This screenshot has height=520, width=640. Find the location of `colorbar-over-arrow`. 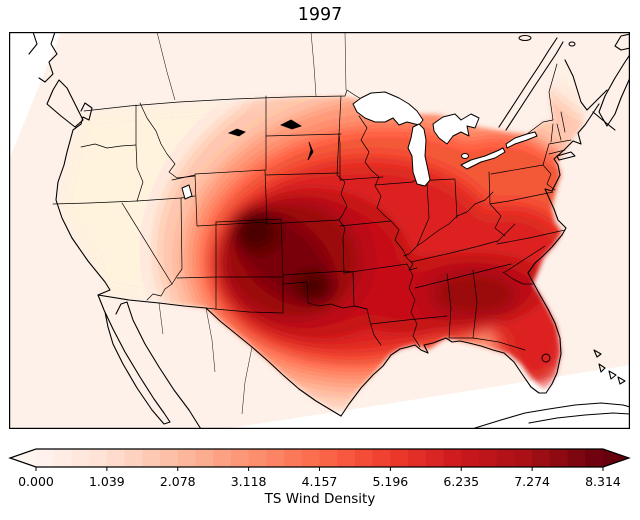

colorbar-over-arrow is located at coordinates (616, 458).